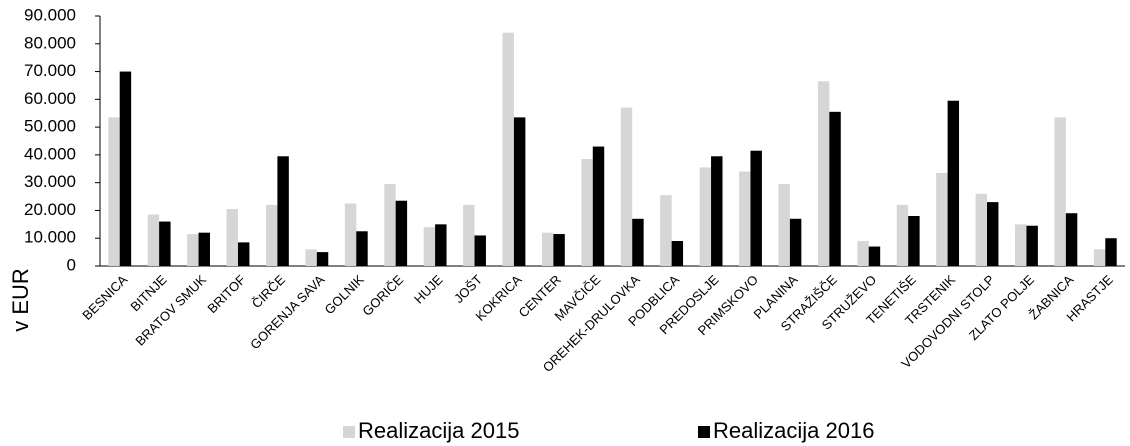  Describe the element at coordinates (428, 289) in the screenshot. I see `x-tick-label: HUJE` at that location.